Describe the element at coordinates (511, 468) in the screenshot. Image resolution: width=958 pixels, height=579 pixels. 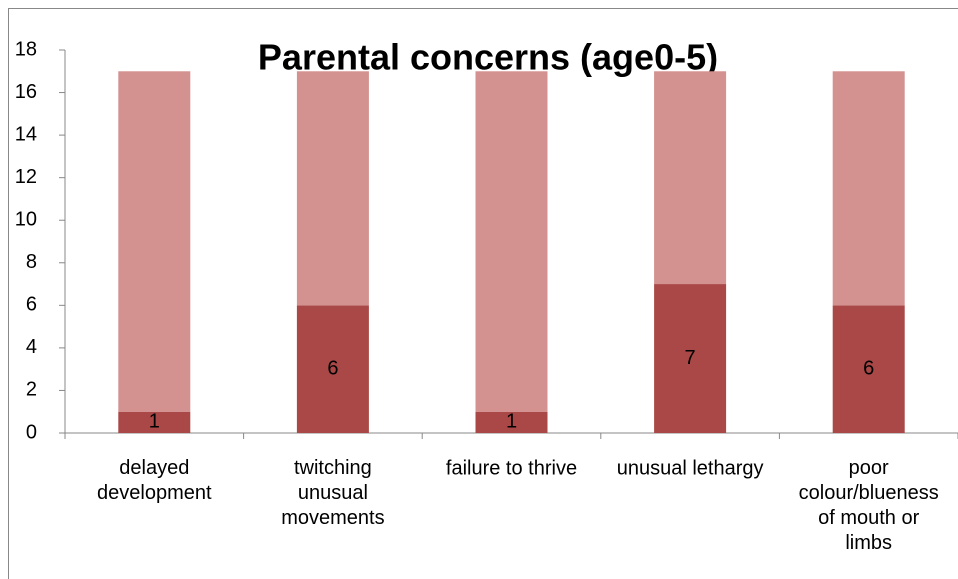
I see `x-tick-label: failure to thrive` at that location.